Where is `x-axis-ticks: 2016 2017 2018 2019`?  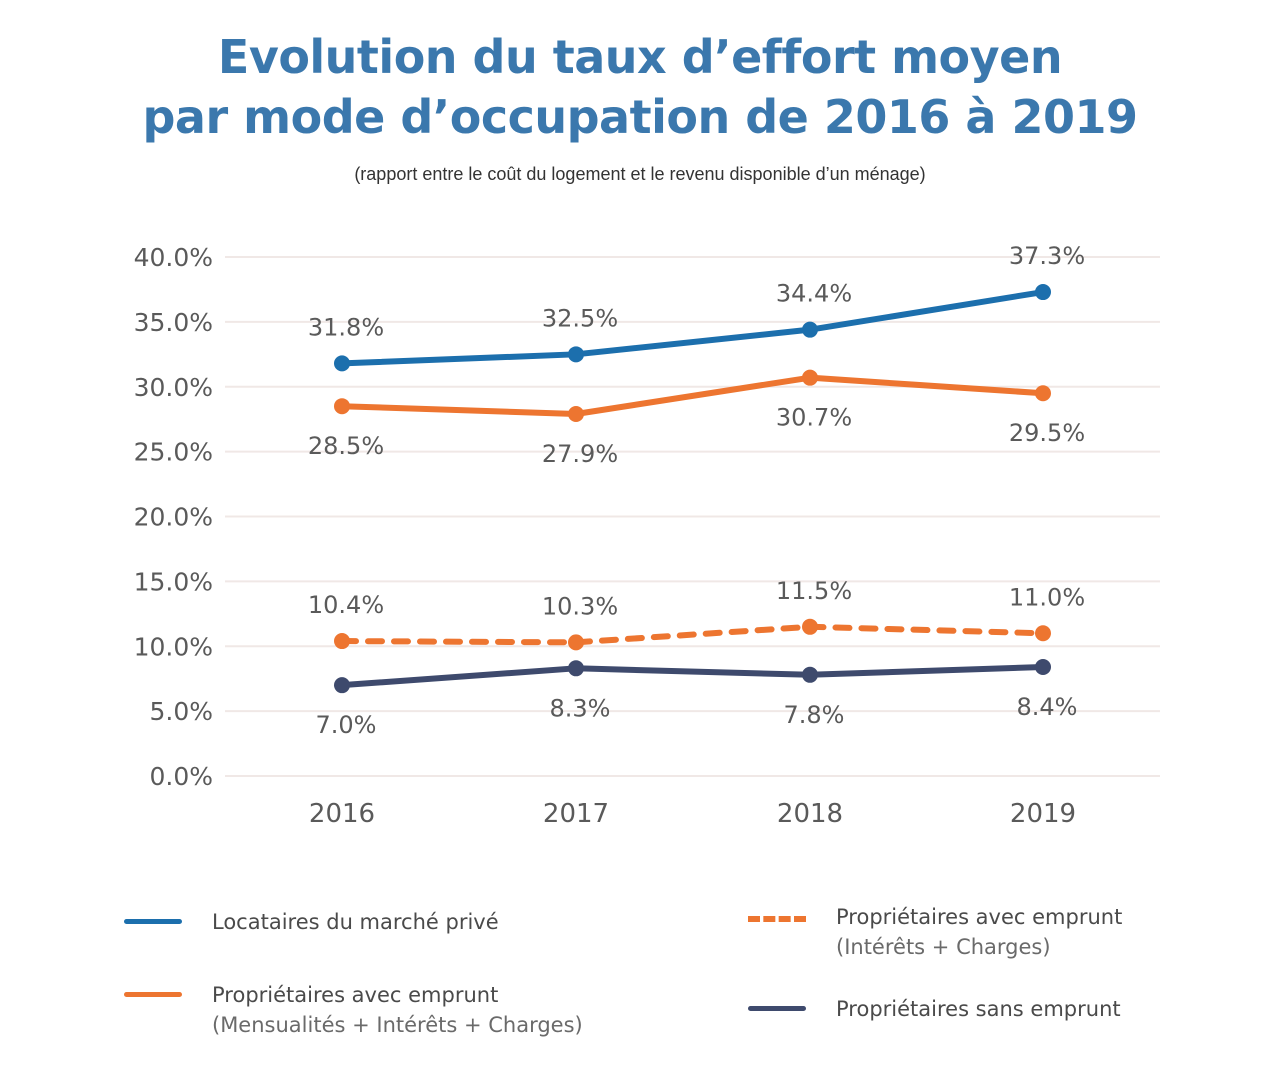
x-axis-ticks: 2016 2017 2018 2019 is located at coordinates (692, 814).